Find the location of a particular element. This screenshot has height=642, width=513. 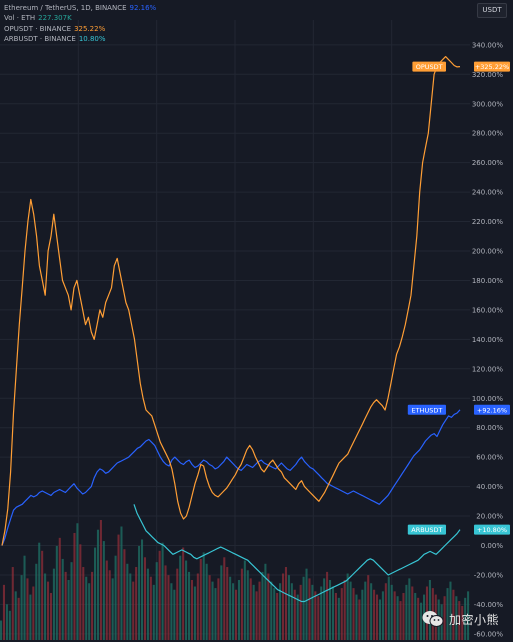

legend-main: Ethereum / TetherUS, 1D, BINANCE 92.16% is located at coordinates (80, 8).